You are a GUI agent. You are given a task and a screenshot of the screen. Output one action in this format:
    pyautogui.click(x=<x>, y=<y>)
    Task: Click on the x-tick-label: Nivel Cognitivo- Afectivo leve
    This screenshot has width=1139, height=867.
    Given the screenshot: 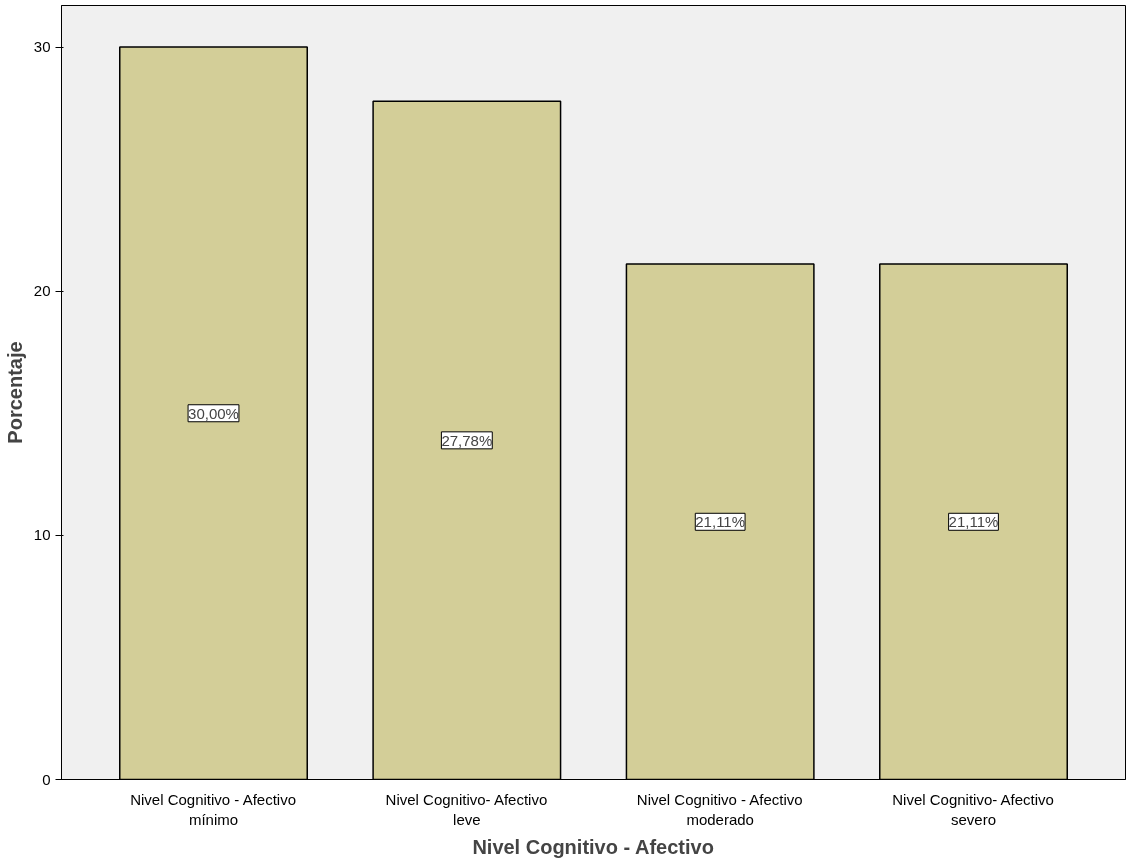 What is the action you would take?
    pyautogui.click(x=466, y=809)
    